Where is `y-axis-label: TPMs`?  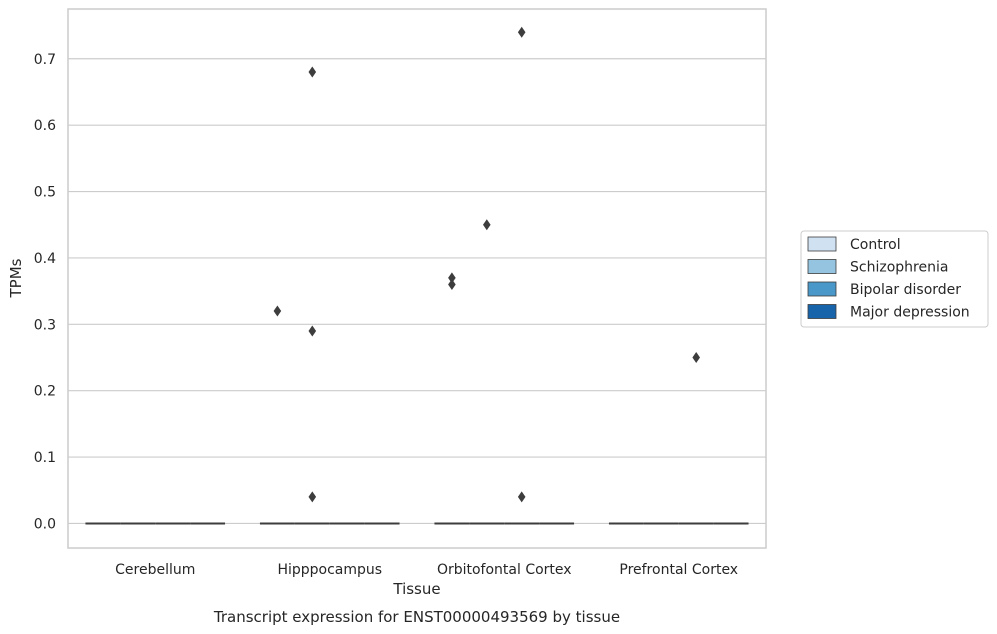
y-axis-label: TPMs is located at coordinates (16, 278).